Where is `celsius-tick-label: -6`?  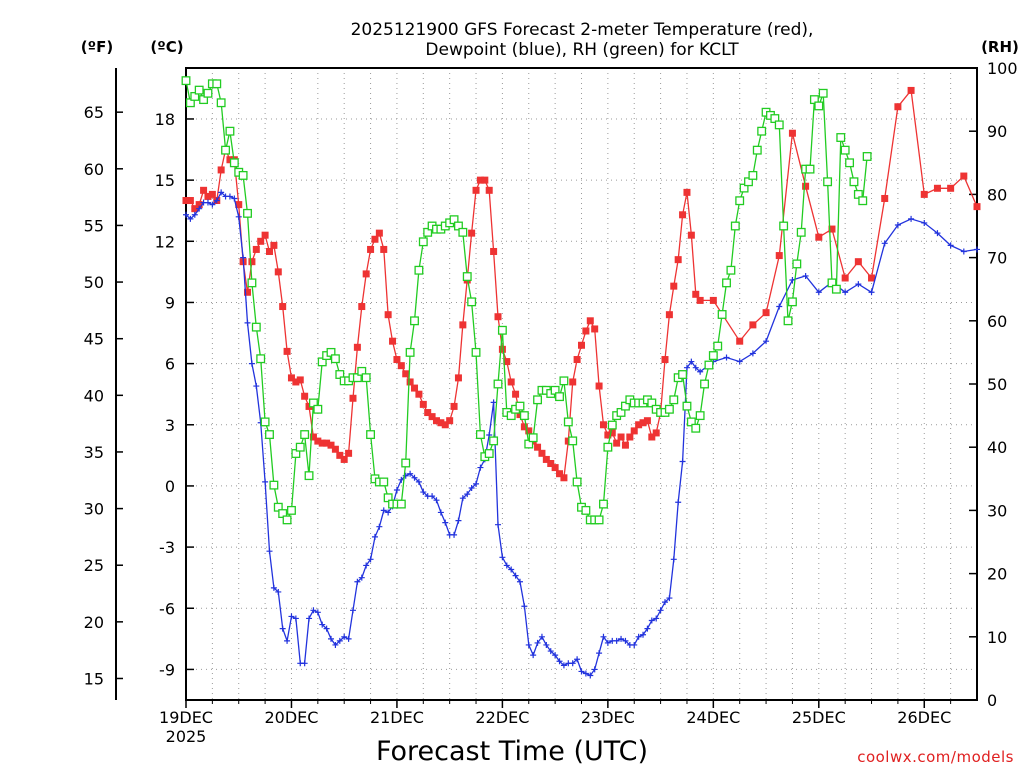
celsius-tick-label: -6 is located at coordinates (167, 608).